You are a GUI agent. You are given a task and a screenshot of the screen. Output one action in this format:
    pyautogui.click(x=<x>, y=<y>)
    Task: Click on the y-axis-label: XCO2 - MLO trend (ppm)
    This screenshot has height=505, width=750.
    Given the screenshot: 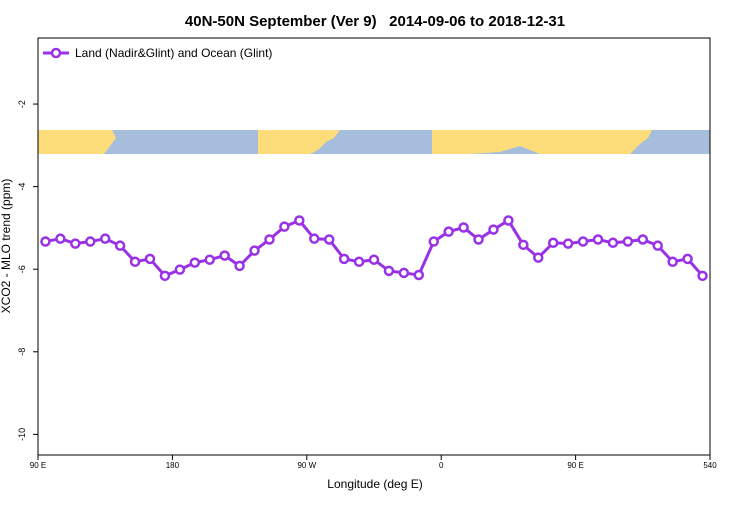 What is the action you would take?
    pyautogui.click(x=6, y=246)
    